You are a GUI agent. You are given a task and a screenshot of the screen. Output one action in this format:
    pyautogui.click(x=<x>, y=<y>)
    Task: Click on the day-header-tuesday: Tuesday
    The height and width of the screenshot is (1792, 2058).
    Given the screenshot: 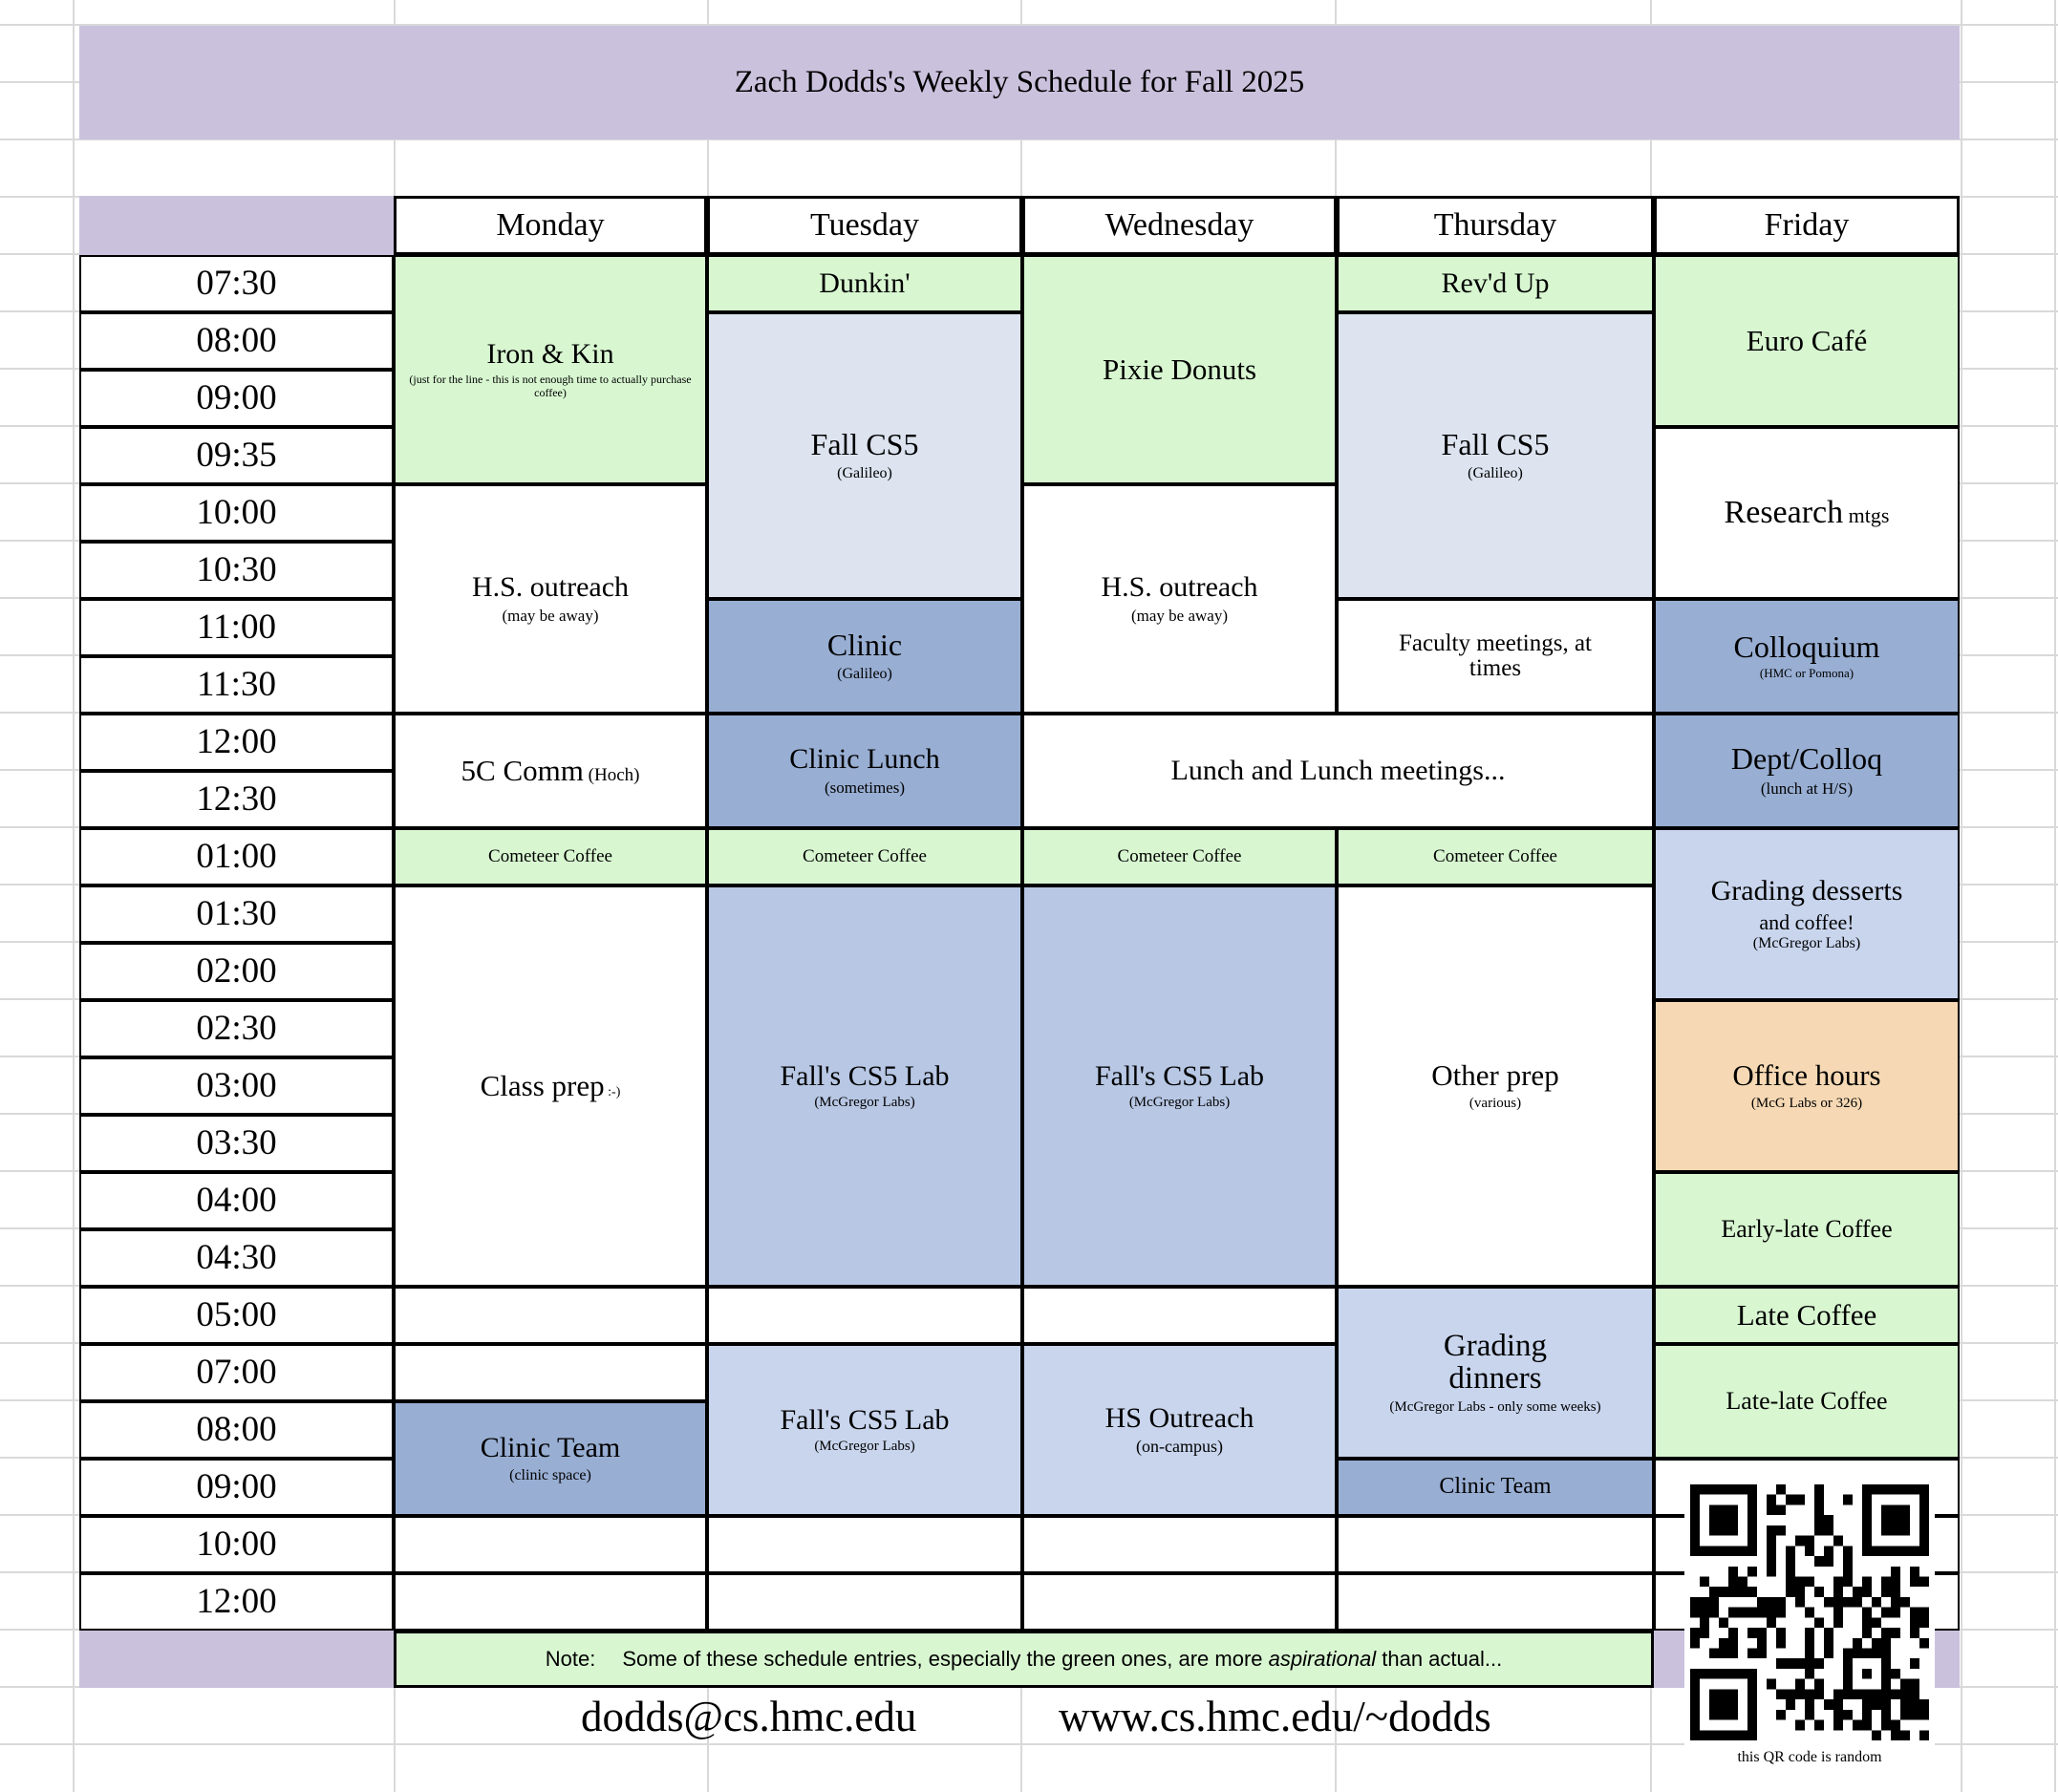 What is the action you would take?
    pyautogui.click(x=864, y=225)
    